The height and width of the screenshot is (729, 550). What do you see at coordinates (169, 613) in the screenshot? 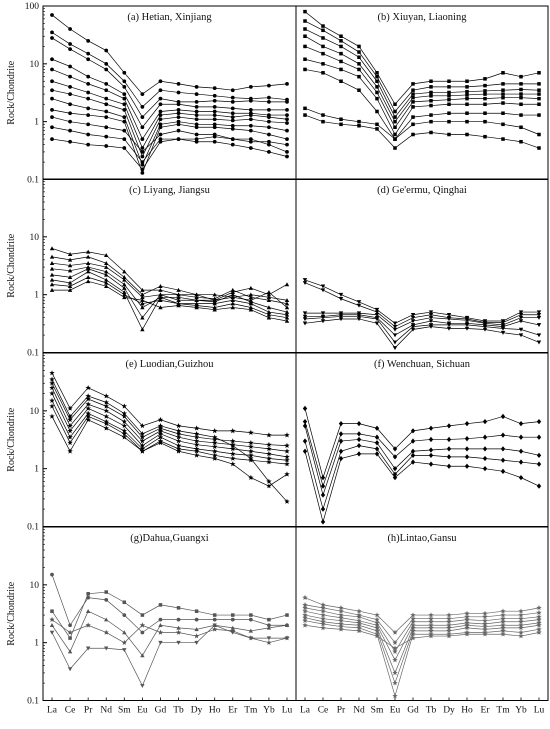
I see `panel-frame` at bounding box center [169, 613].